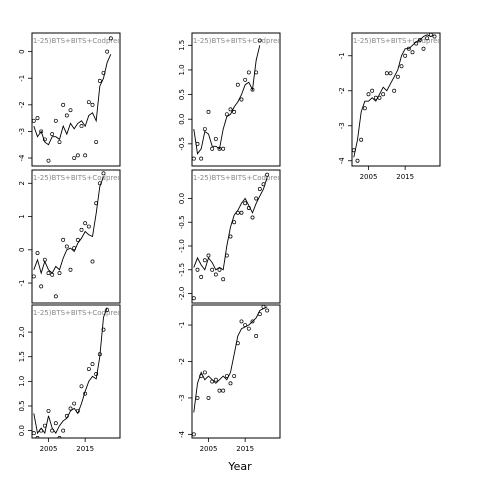 Image resolution: width=480 pixels, height=480 pixels. I want to click on x-tick-label: 2005, so click(369, 177).